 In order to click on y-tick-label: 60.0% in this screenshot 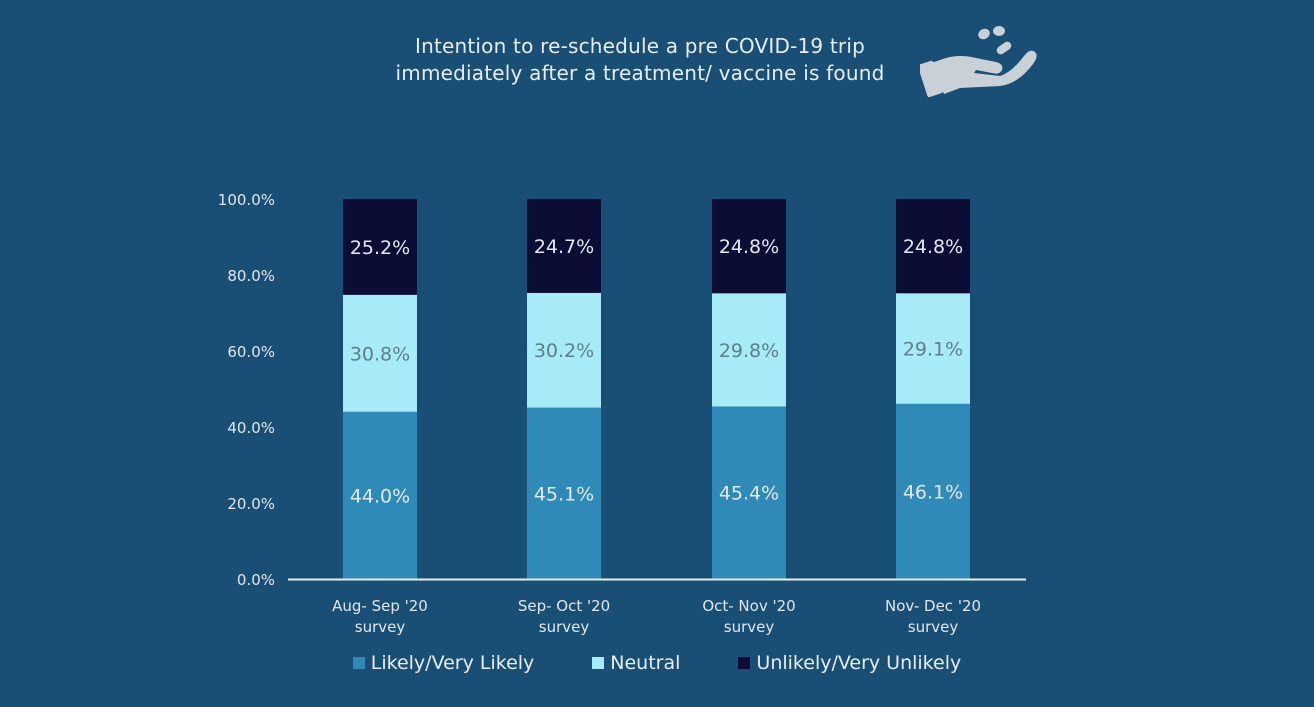, I will do `click(251, 352)`.